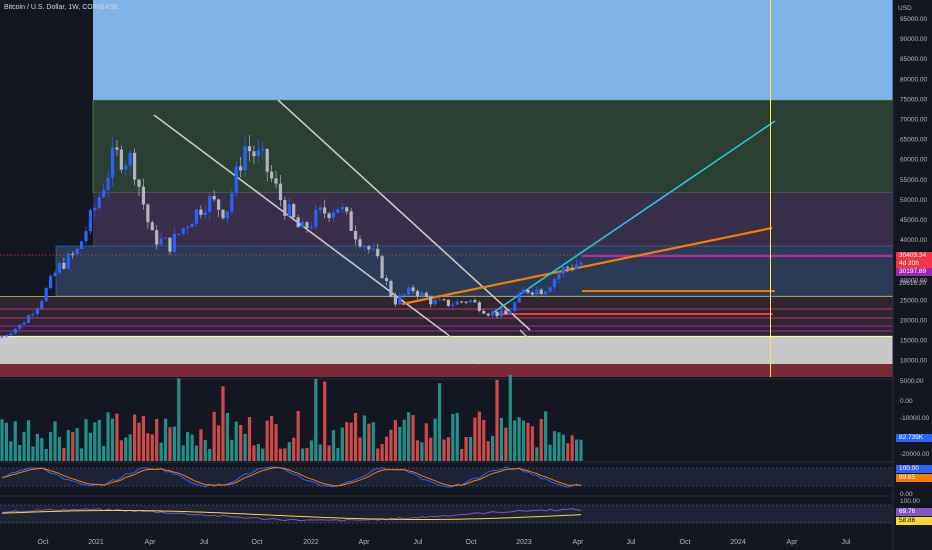 The image size is (932, 550). What do you see at coordinates (913, 160) in the screenshot?
I see `price-axis-label: 60000.00` at bounding box center [913, 160].